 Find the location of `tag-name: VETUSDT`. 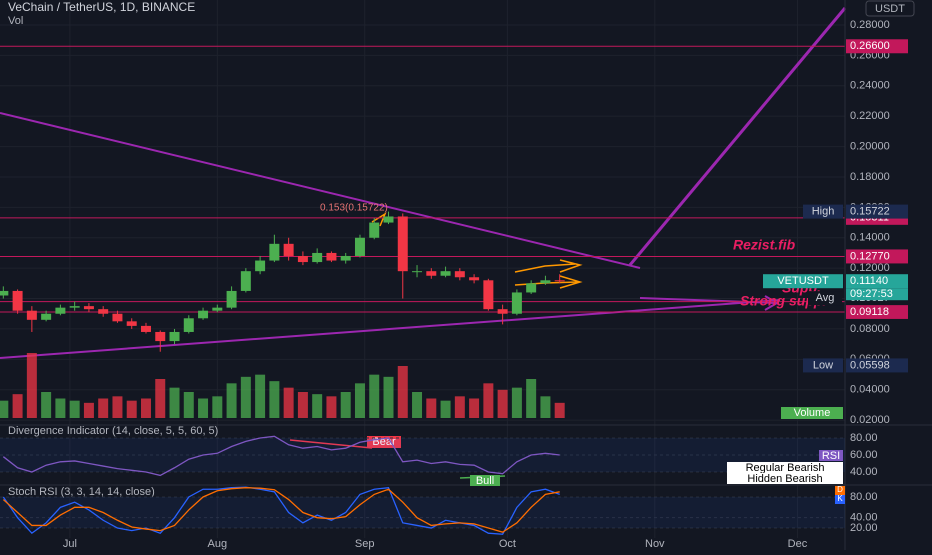

tag-name: VETUSDT is located at coordinates (803, 281).